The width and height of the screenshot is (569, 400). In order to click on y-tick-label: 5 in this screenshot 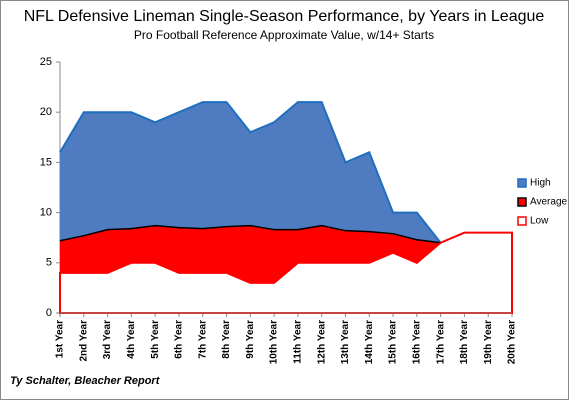, I will do `click(49, 263)`.